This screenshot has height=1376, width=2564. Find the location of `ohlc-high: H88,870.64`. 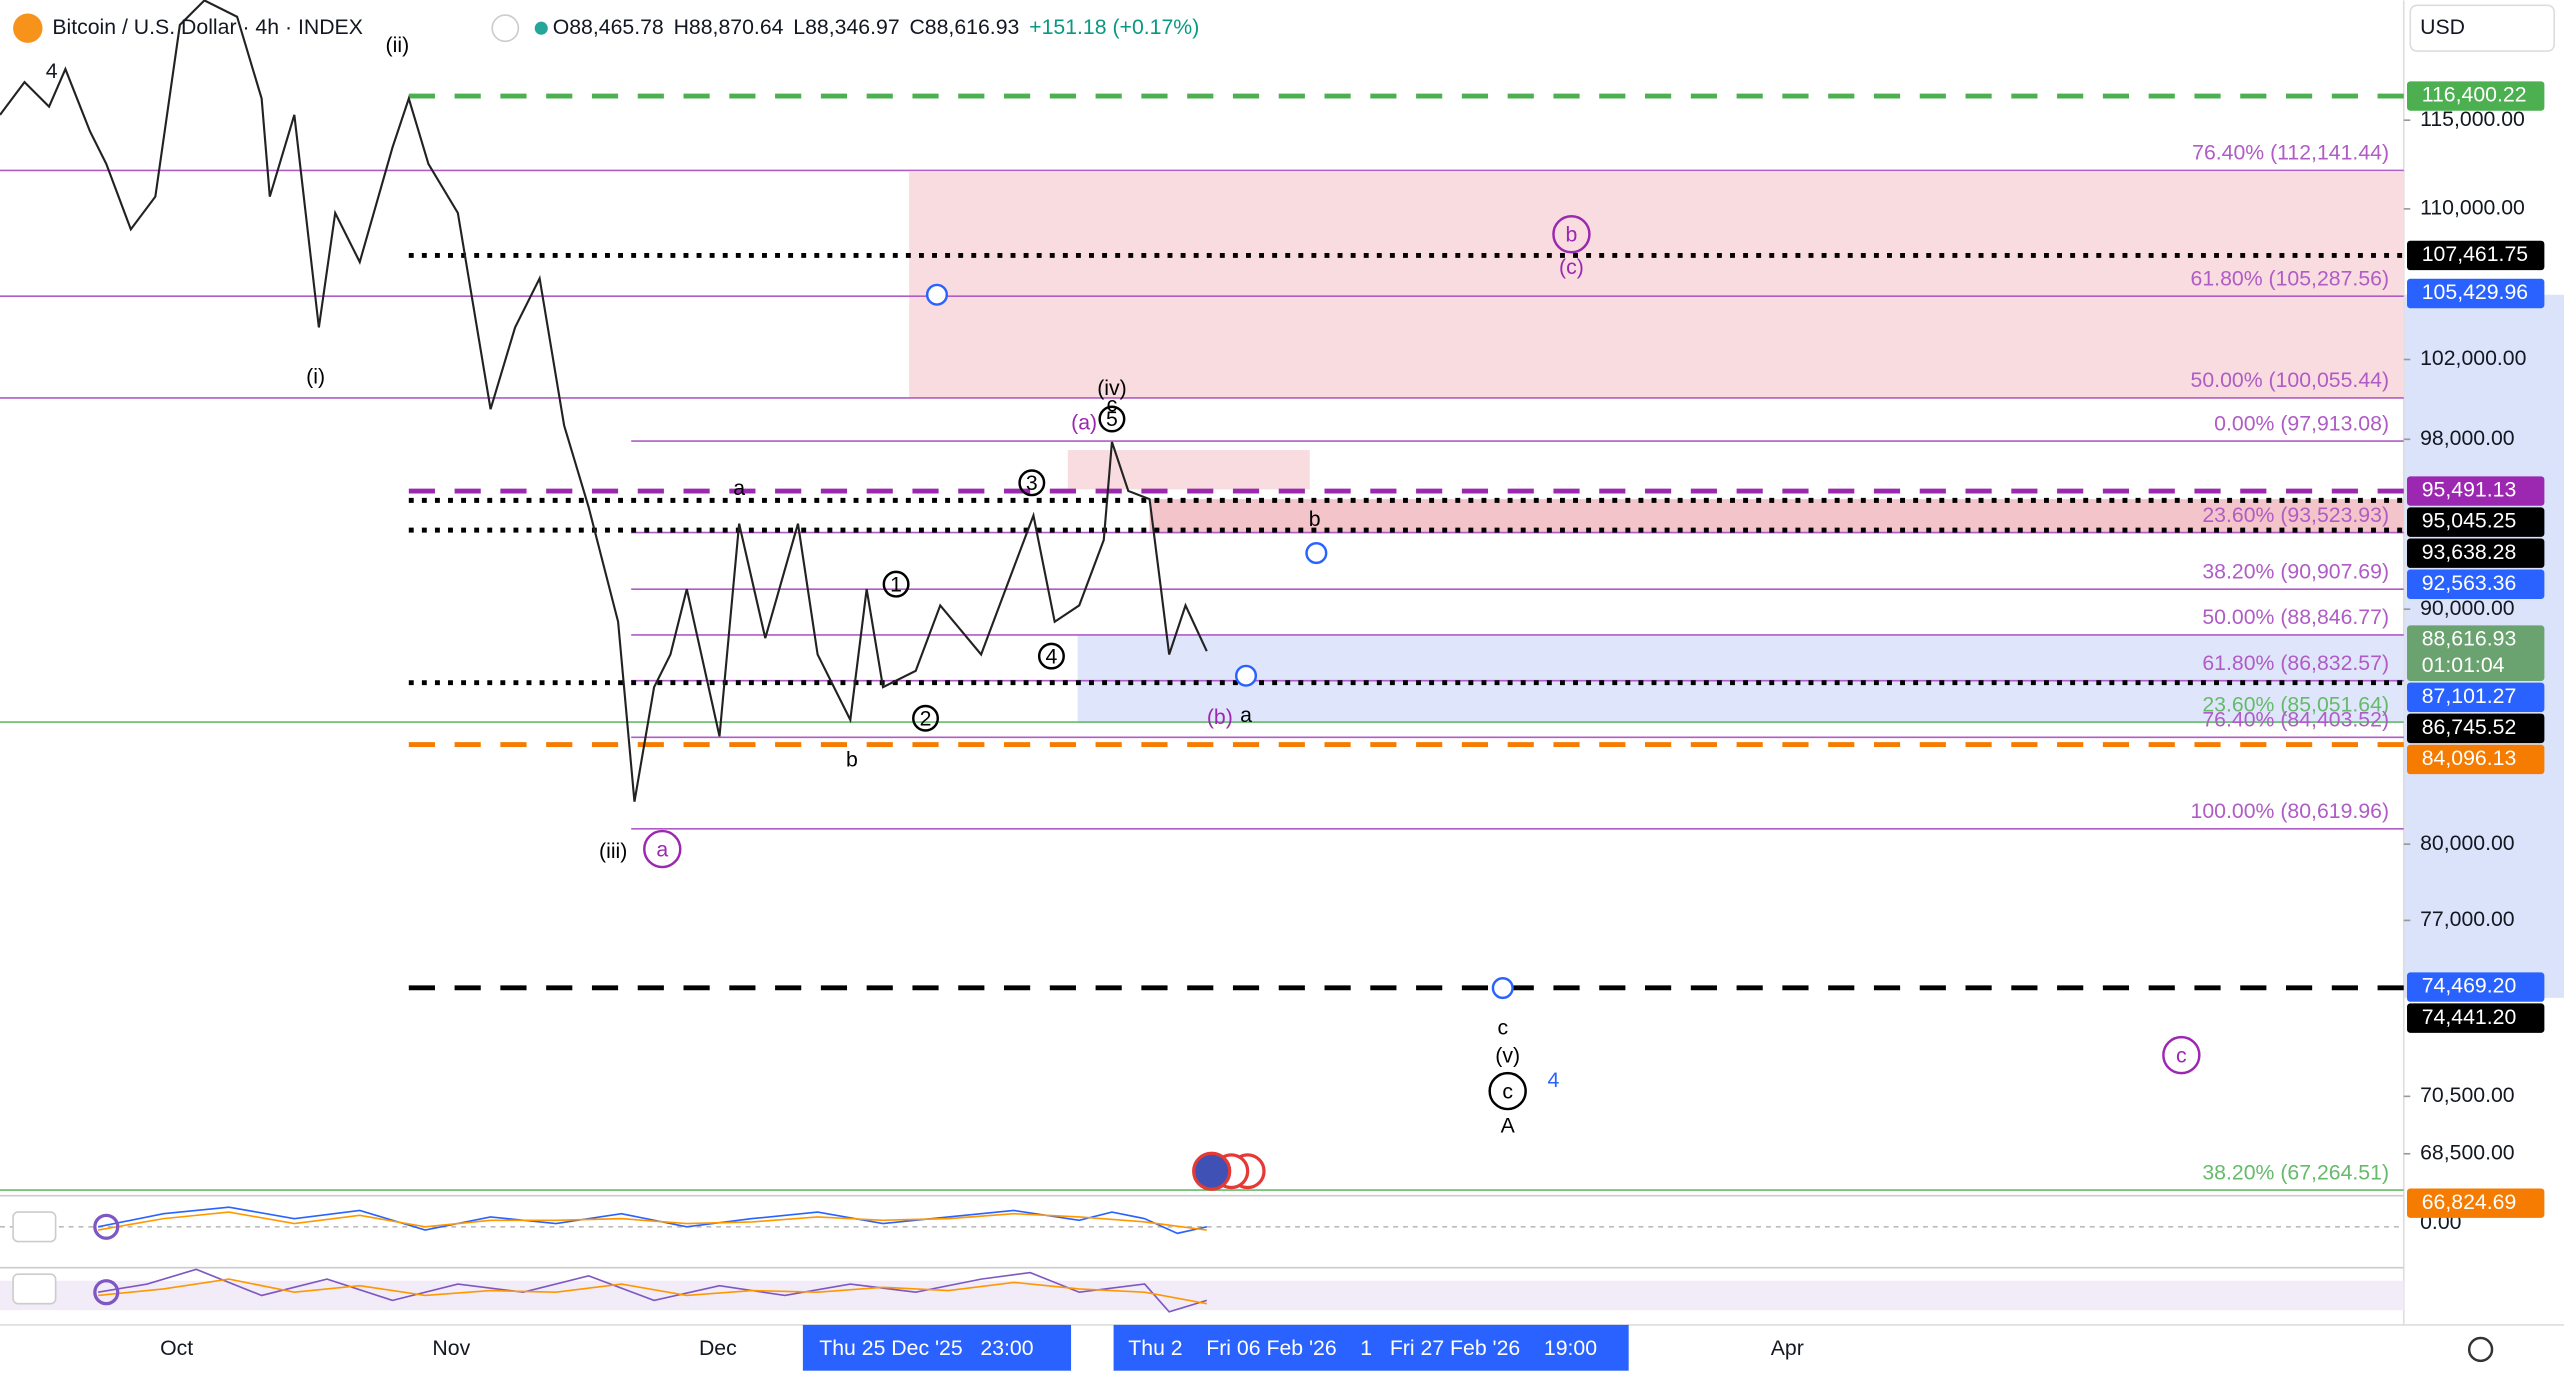

ohlc-high: H88,870.64 is located at coordinates (729, 27).